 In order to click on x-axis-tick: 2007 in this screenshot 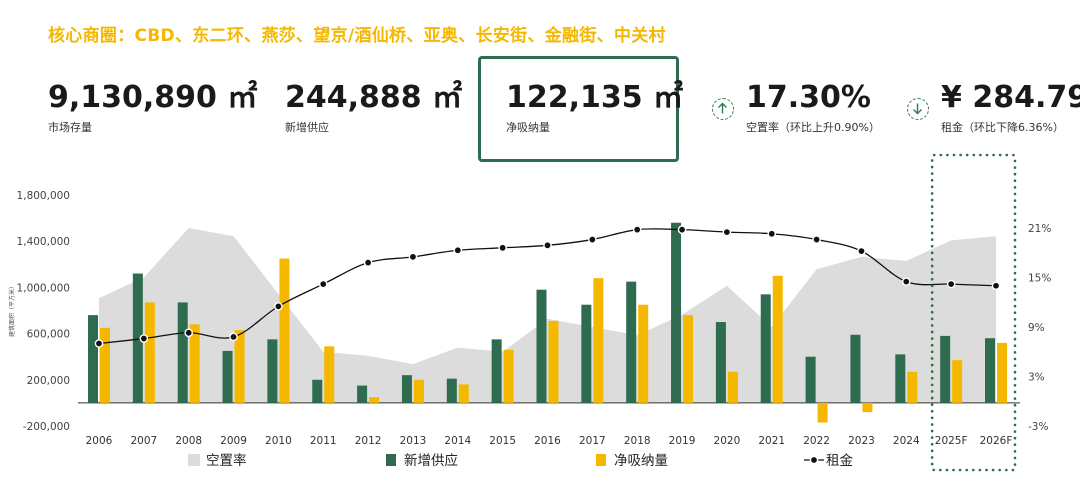, I will do `click(143, 441)`.